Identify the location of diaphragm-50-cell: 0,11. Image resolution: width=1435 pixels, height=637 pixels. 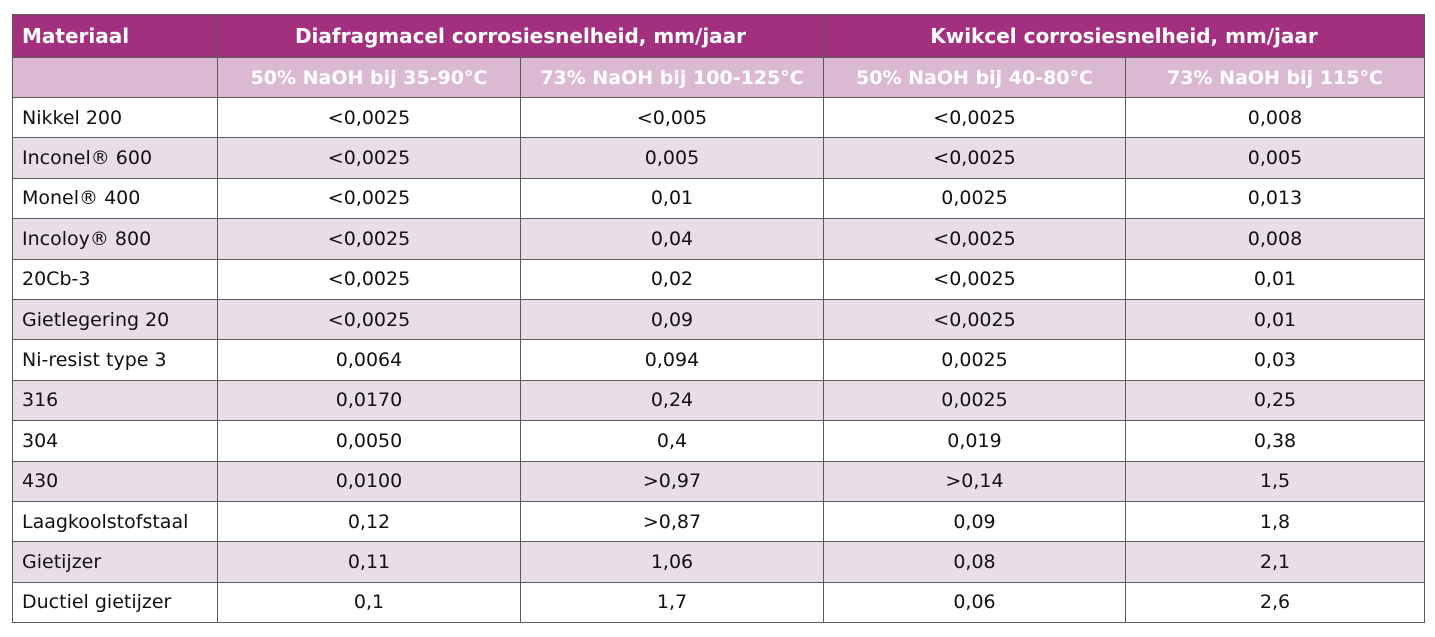
(369, 562).